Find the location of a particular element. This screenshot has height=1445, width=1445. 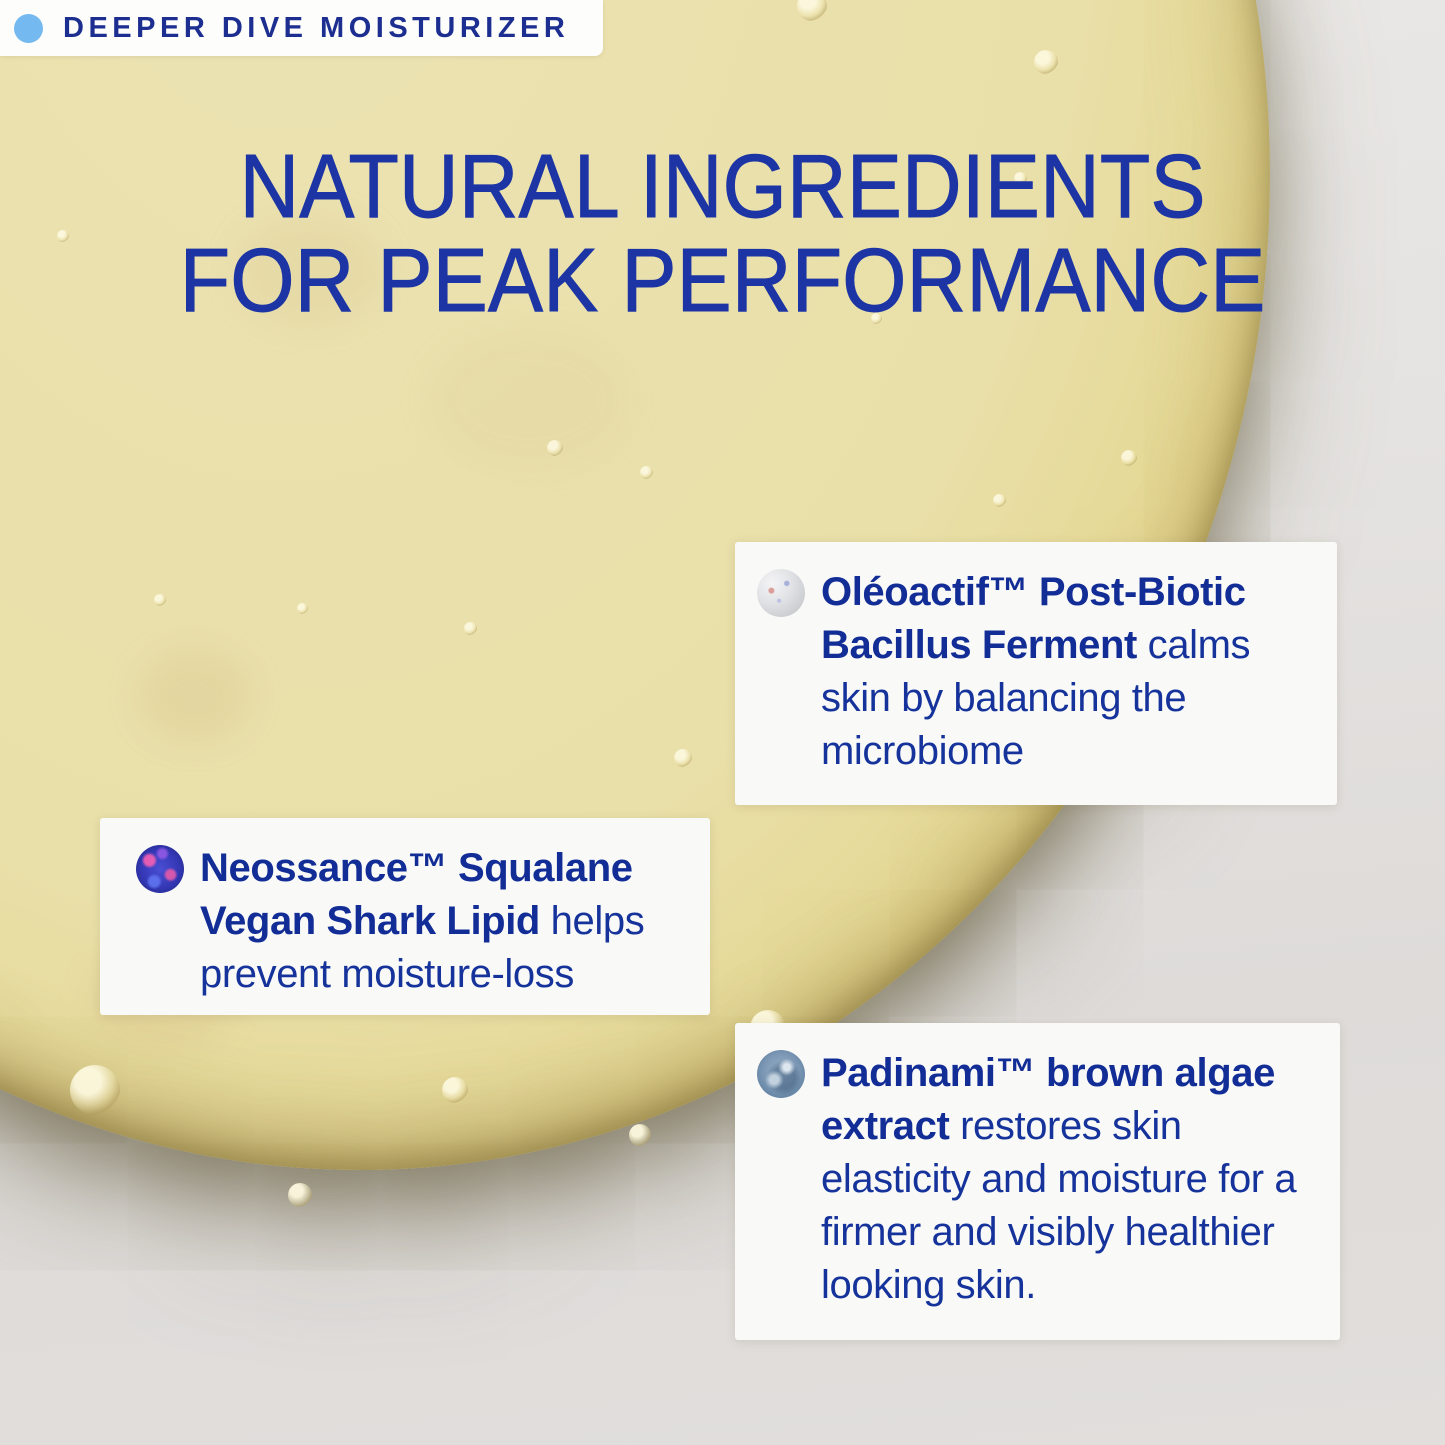

squalane-lipid-icon is located at coordinates (160, 869).